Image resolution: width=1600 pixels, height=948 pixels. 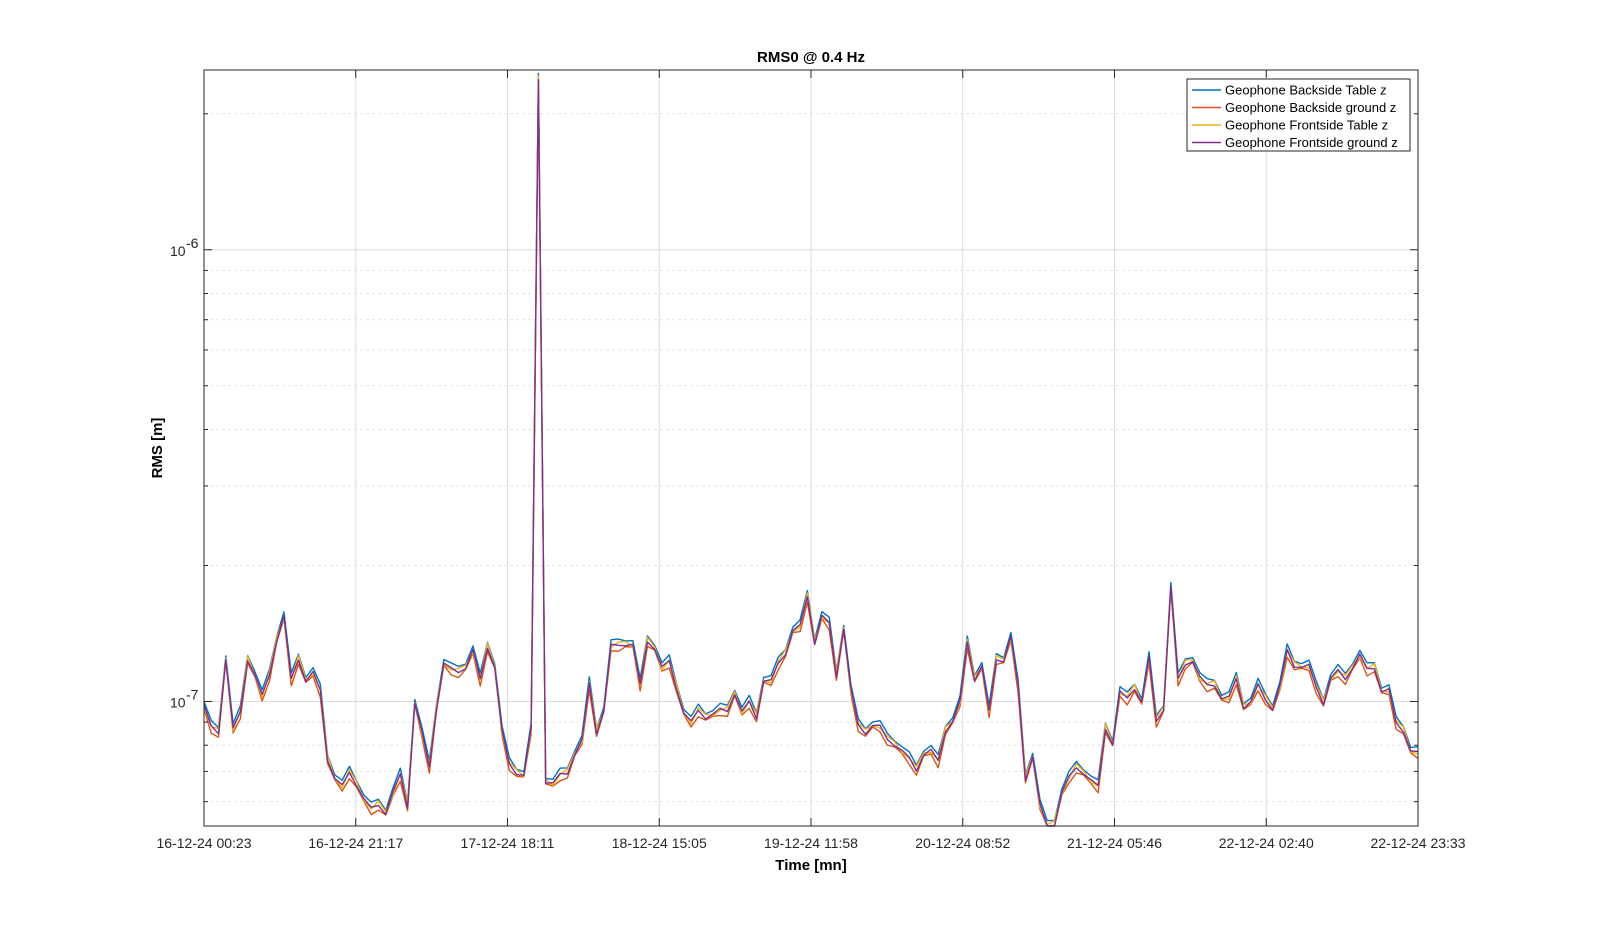 I want to click on chart-title: RMS0 @ 0.4 Hz, so click(x=811, y=57).